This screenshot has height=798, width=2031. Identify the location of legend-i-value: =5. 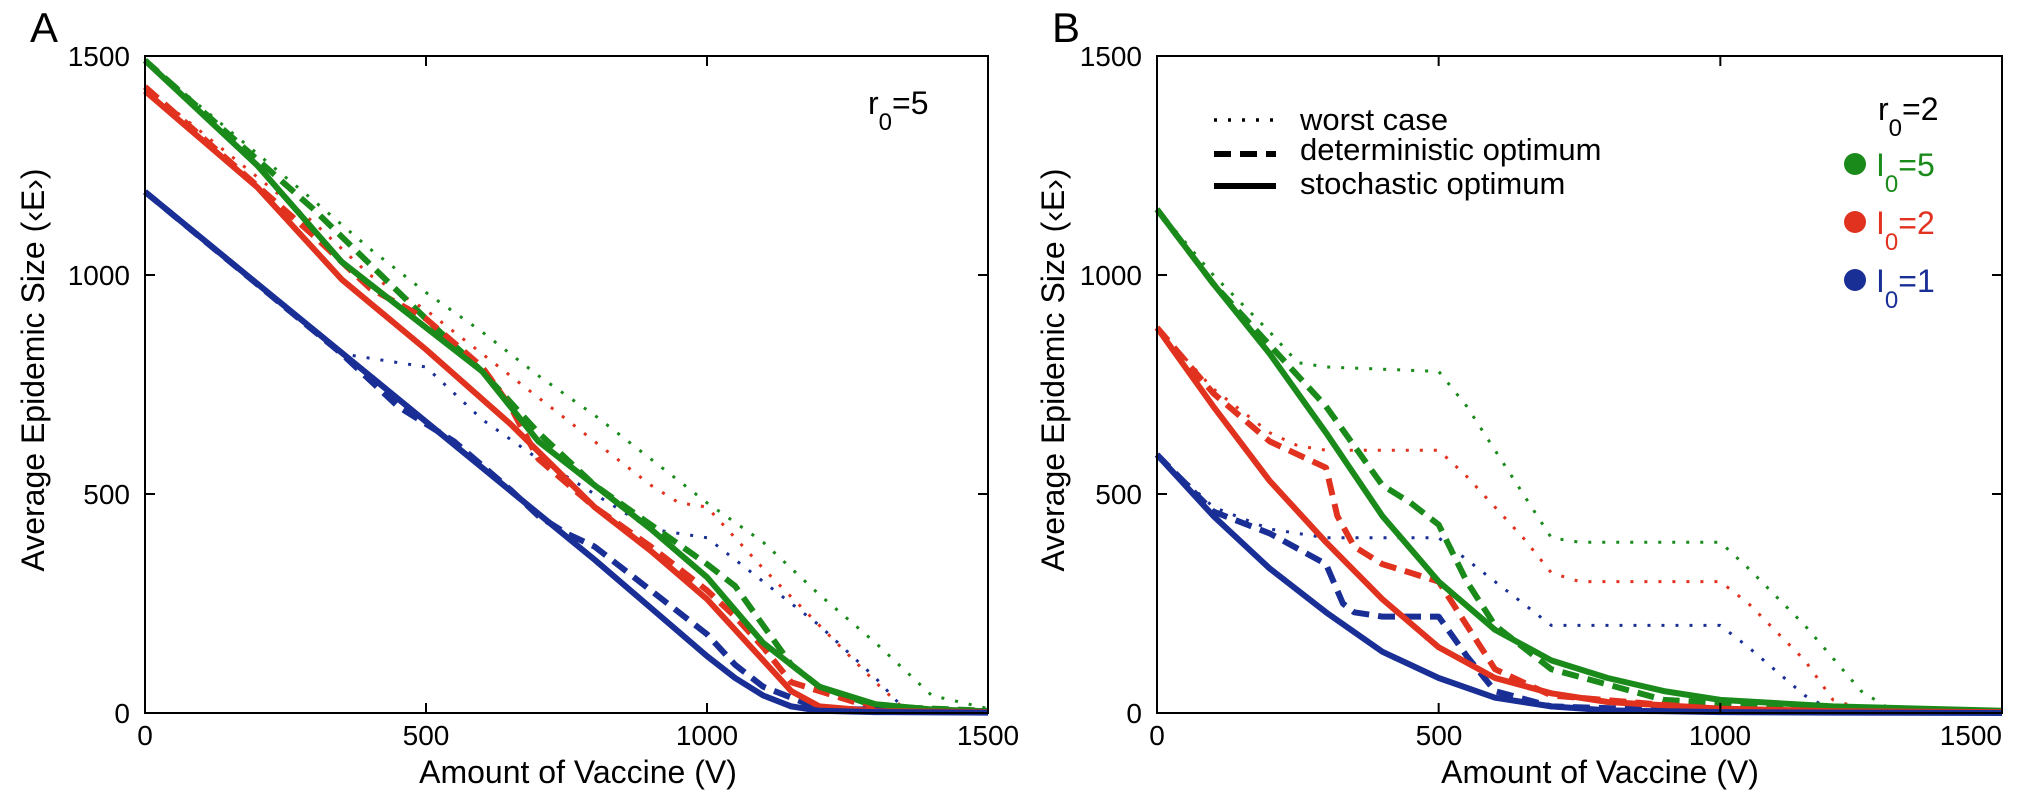
(1916, 165).